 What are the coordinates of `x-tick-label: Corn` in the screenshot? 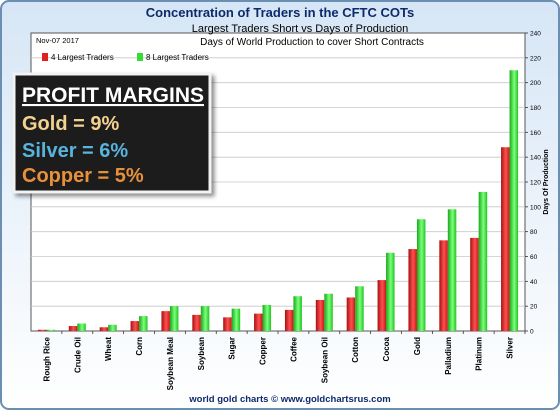 It's located at (139, 346).